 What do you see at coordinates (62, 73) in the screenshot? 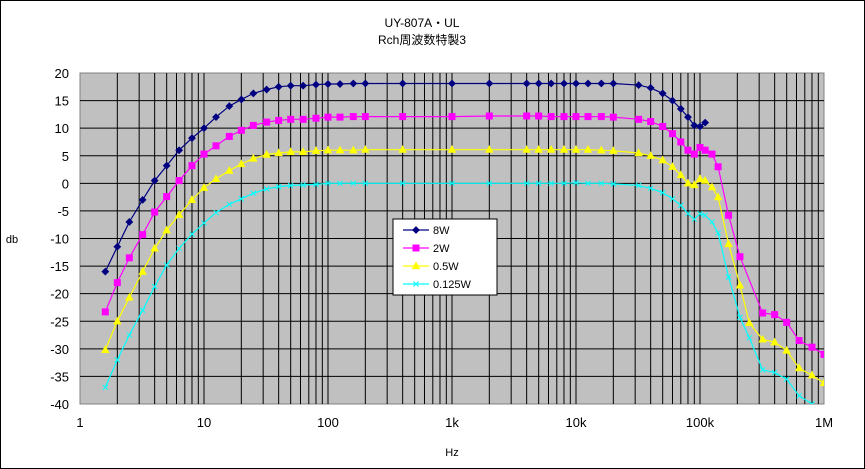
I see `y-tick-label: 20` at bounding box center [62, 73].